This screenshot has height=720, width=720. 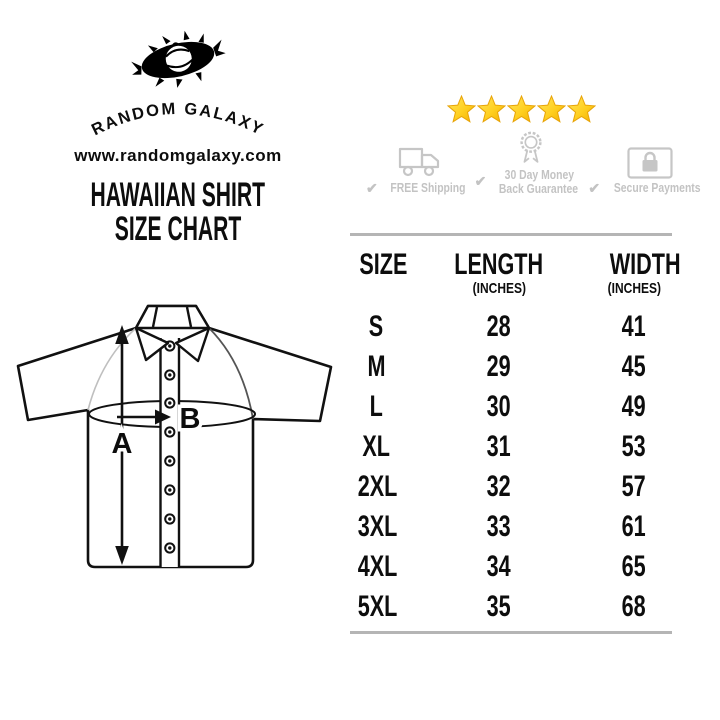 What do you see at coordinates (634, 566) in the screenshot?
I see `width-value: 65` at bounding box center [634, 566].